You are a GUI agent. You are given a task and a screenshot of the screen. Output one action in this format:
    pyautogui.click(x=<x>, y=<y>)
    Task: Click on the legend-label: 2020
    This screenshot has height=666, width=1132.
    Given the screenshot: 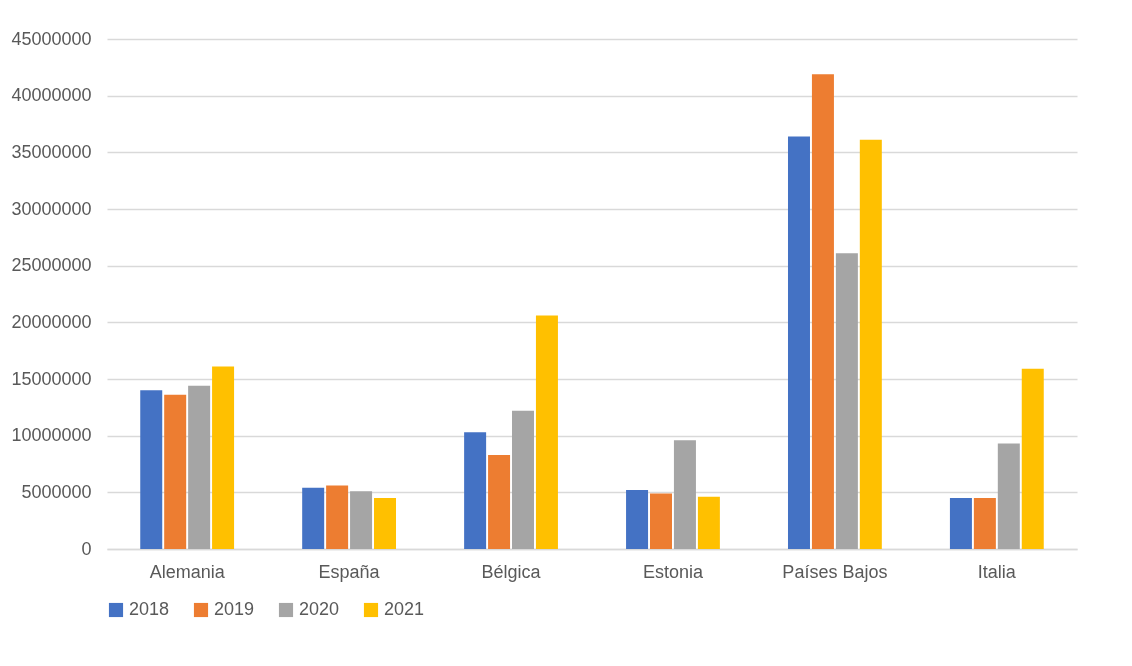 What is the action you would take?
    pyautogui.click(x=319, y=609)
    